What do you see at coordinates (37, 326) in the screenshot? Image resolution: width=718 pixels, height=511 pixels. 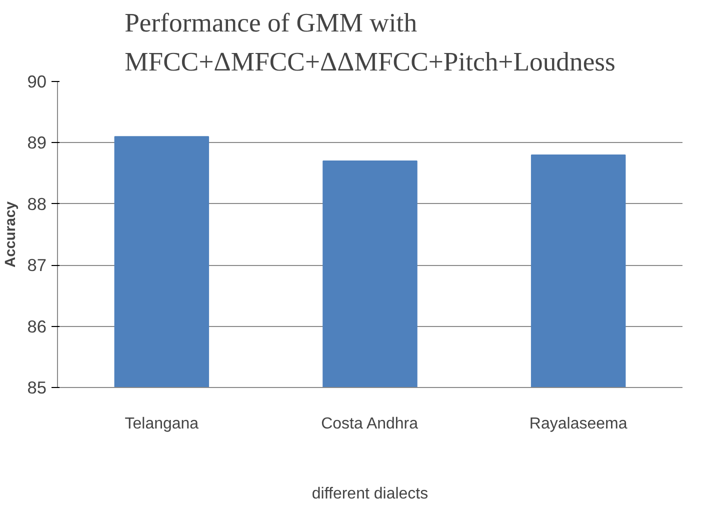 I see `y-tick-label: 86` at bounding box center [37, 326].